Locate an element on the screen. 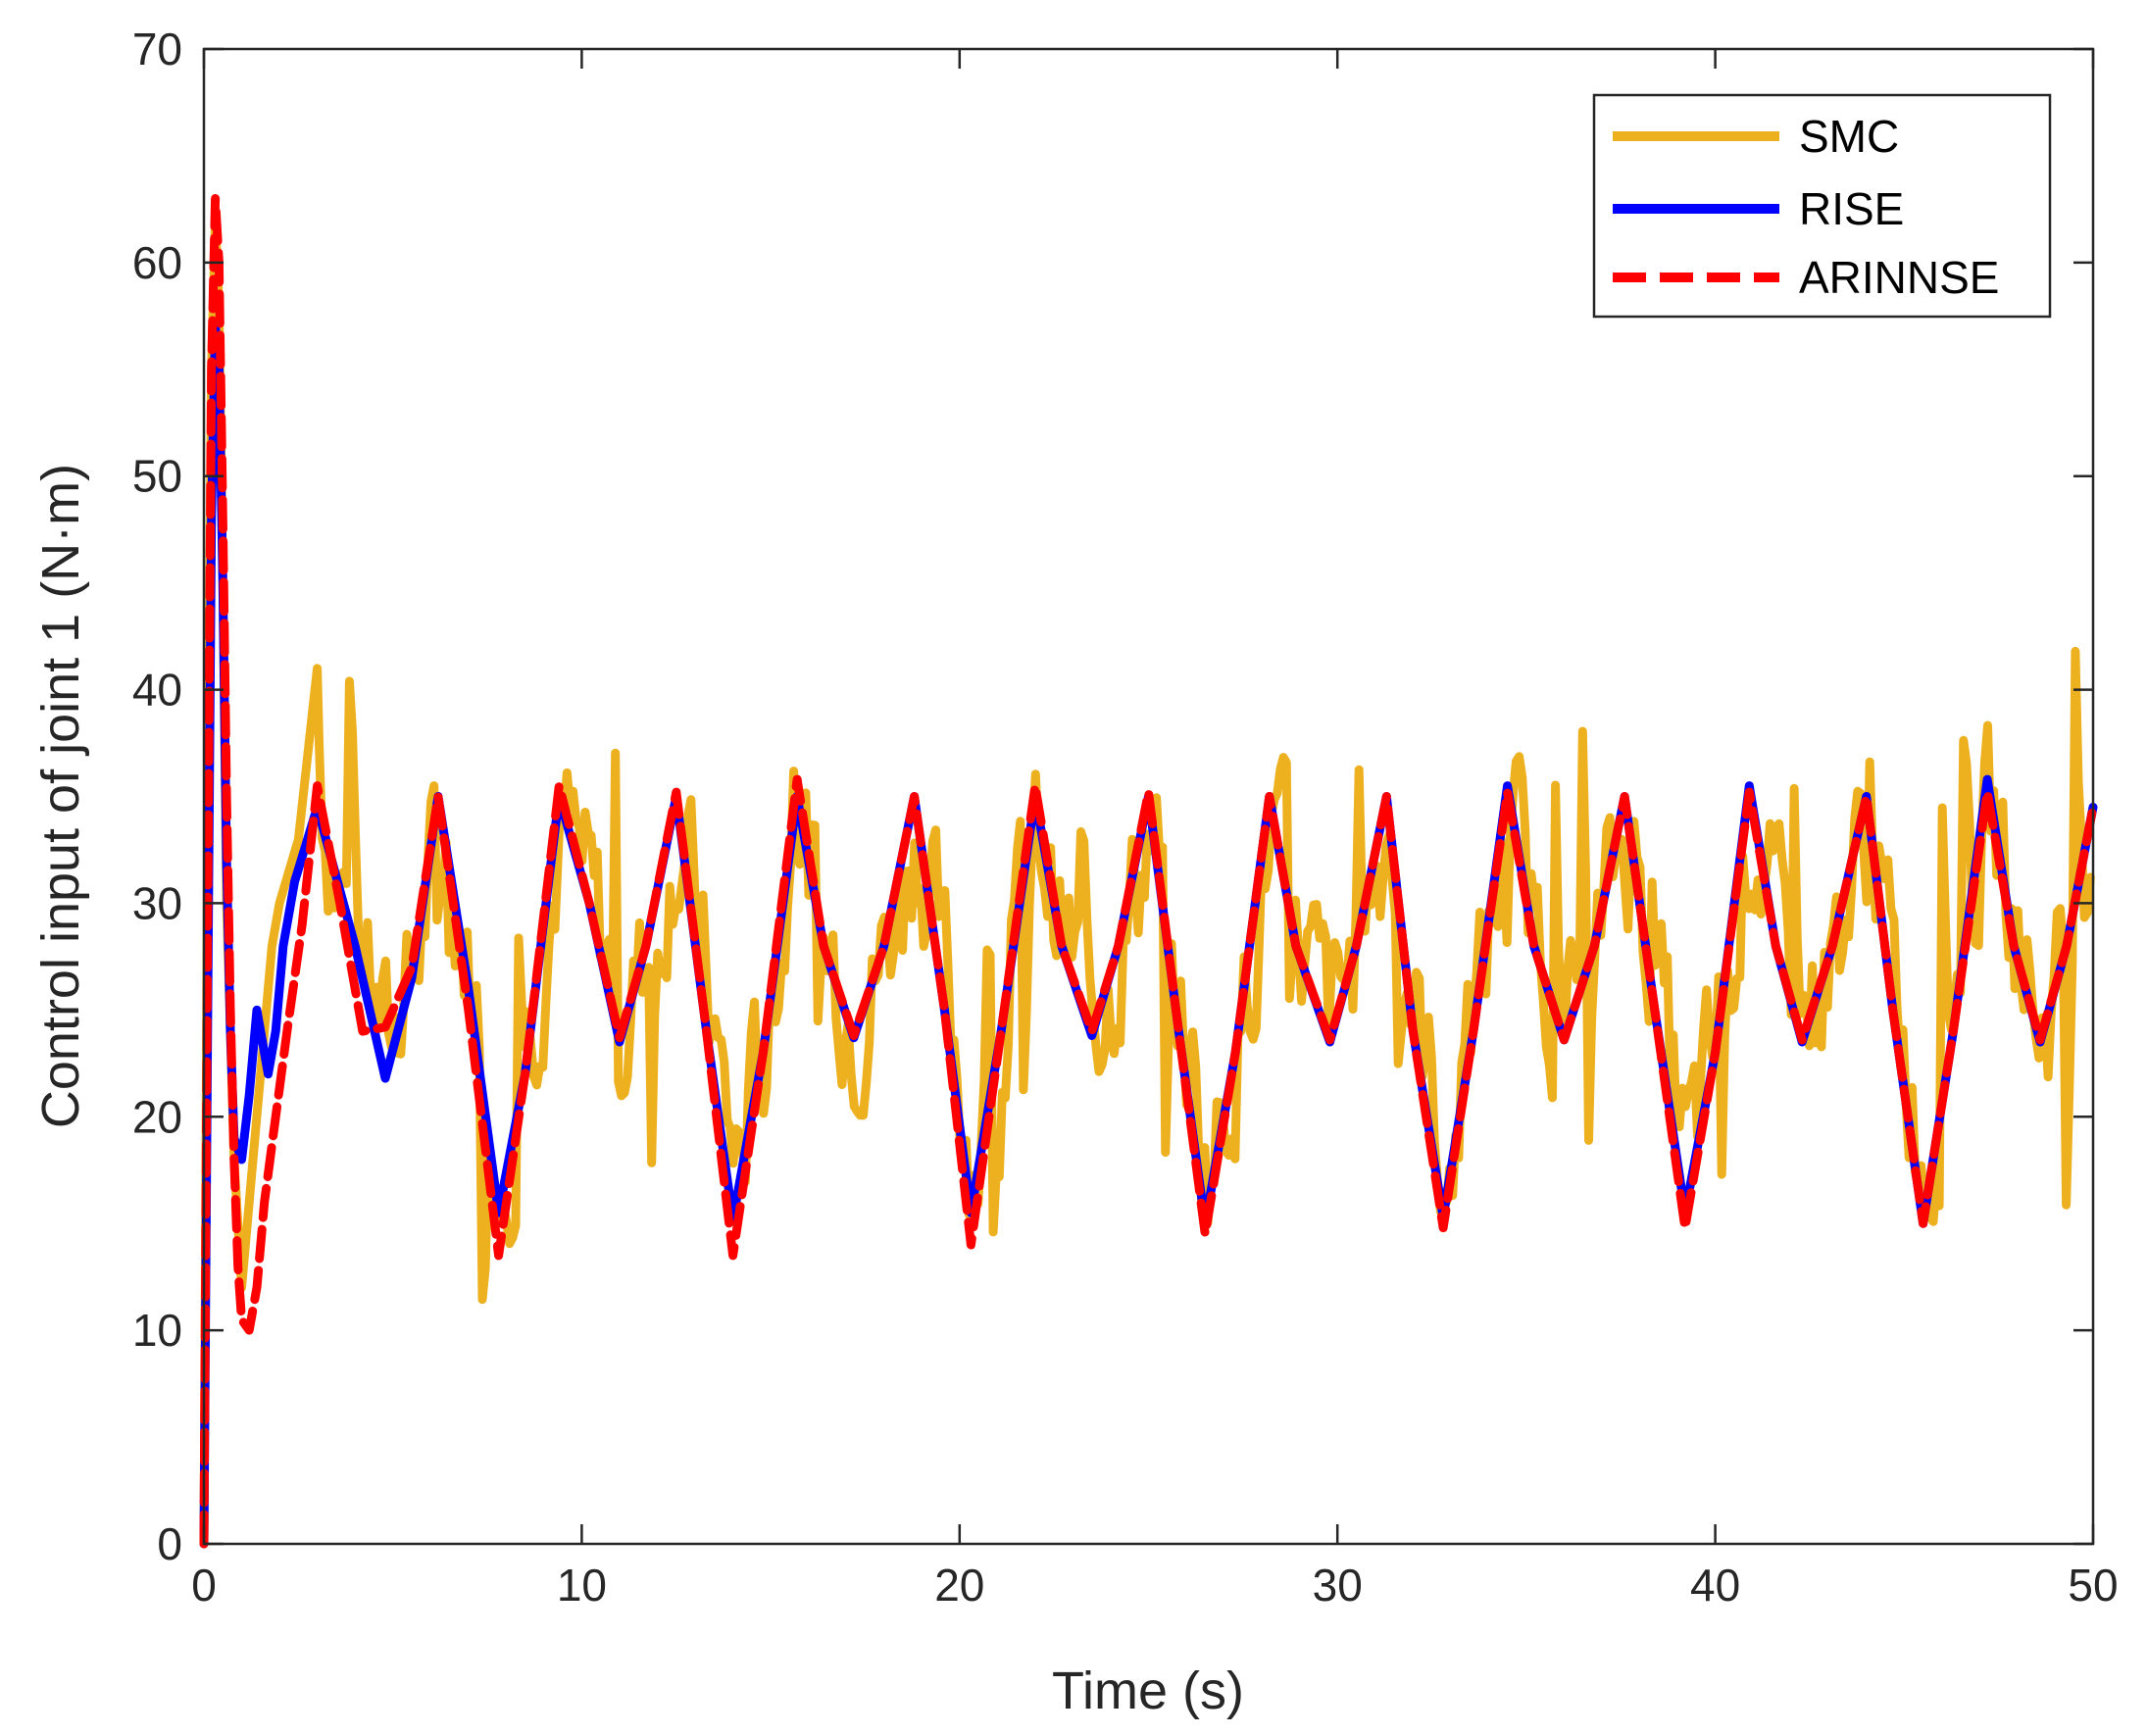  y-tick-label: 60 is located at coordinates (157, 262).